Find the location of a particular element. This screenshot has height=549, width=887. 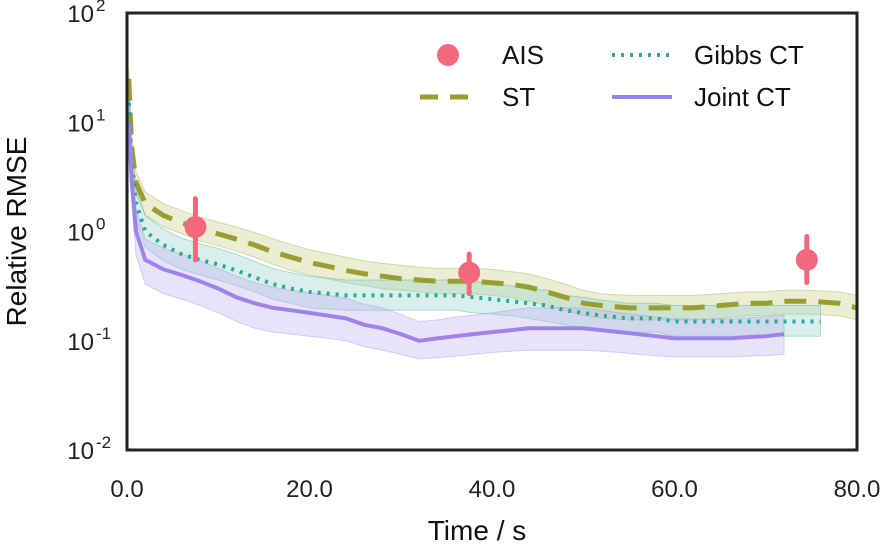

y-tick-label: 10 2 is located at coordinates (86, 14).